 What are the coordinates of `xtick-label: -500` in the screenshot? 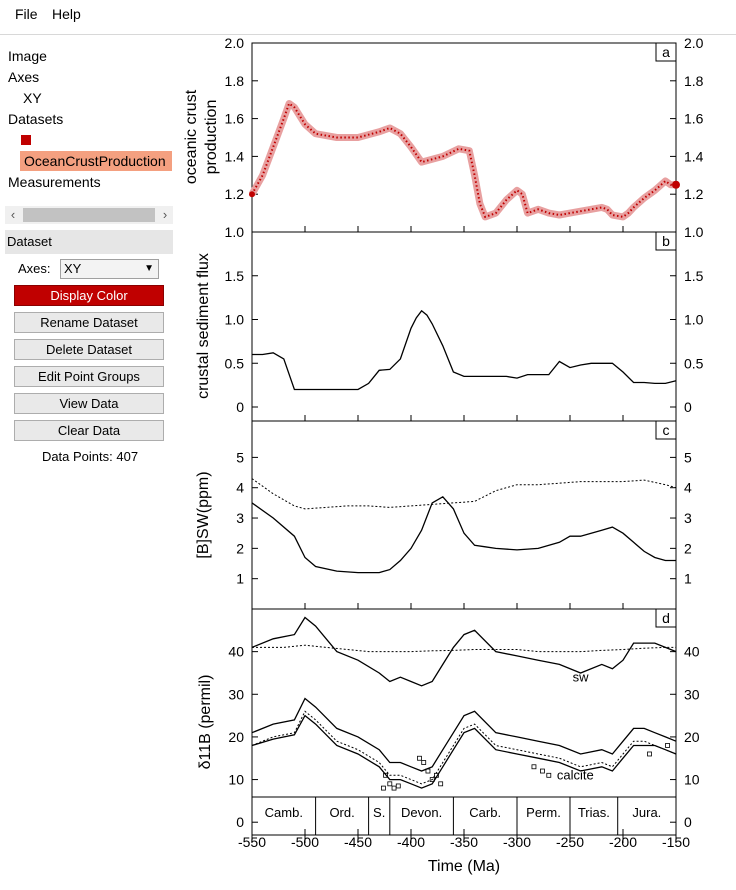 It's located at (305, 842).